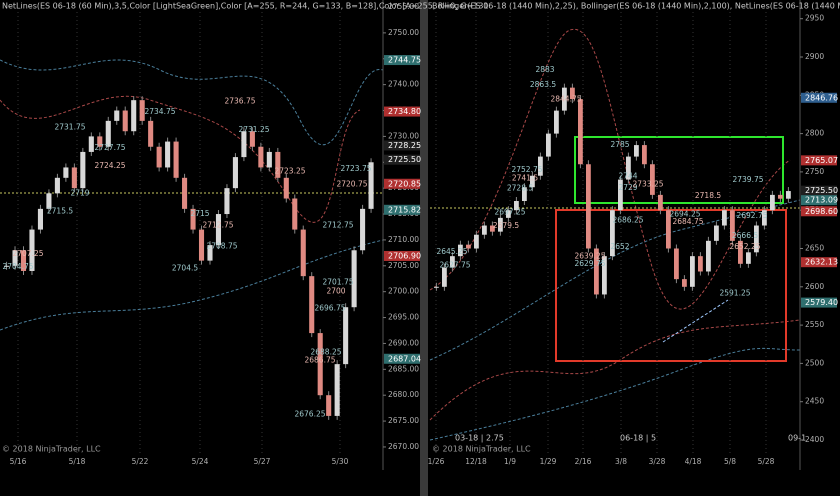 The height and width of the screenshot is (496, 840). Describe the element at coordinates (355, 168) in the screenshot. I see `price-annotation: 2723.75` at that location.